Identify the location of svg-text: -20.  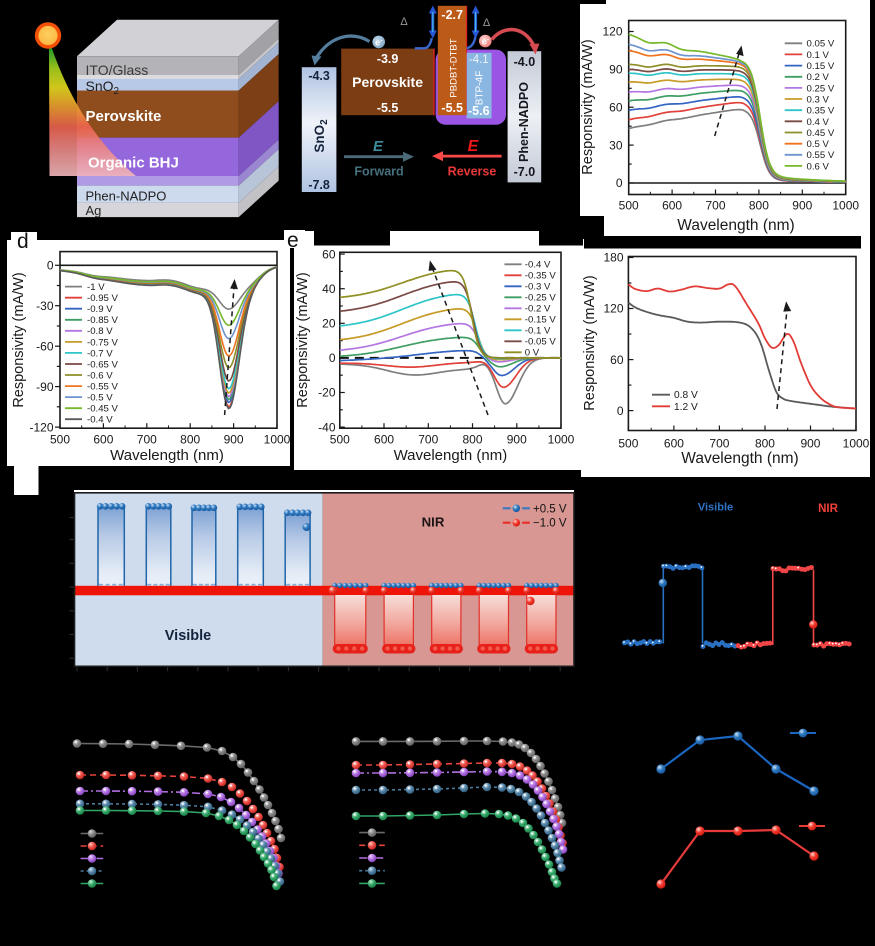
(327, 393).